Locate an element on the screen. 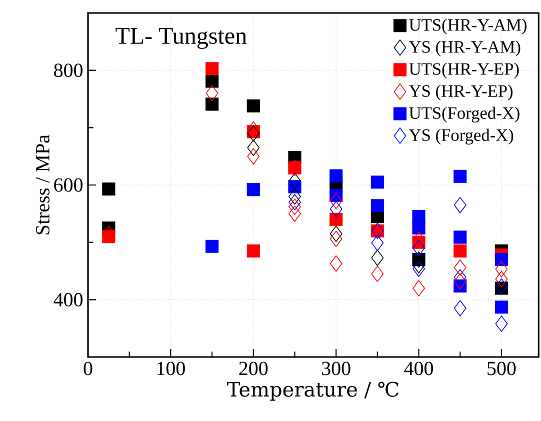 The height and width of the screenshot is (421, 541). x-axis-title: Temperature / ℃ is located at coordinates (313, 391).